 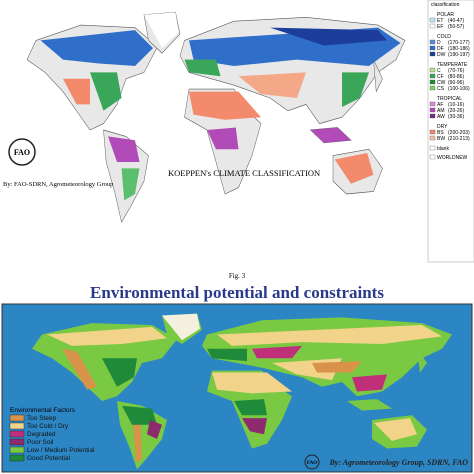 What do you see at coordinates (440, 77) in the screenshot?
I see `legend-code: CF` at bounding box center [440, 77].